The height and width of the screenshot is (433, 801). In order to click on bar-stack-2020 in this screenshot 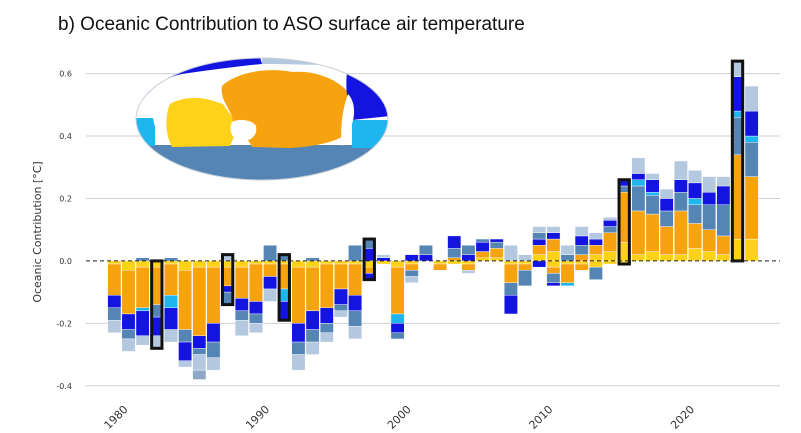, I will do `click(695, 216)`.